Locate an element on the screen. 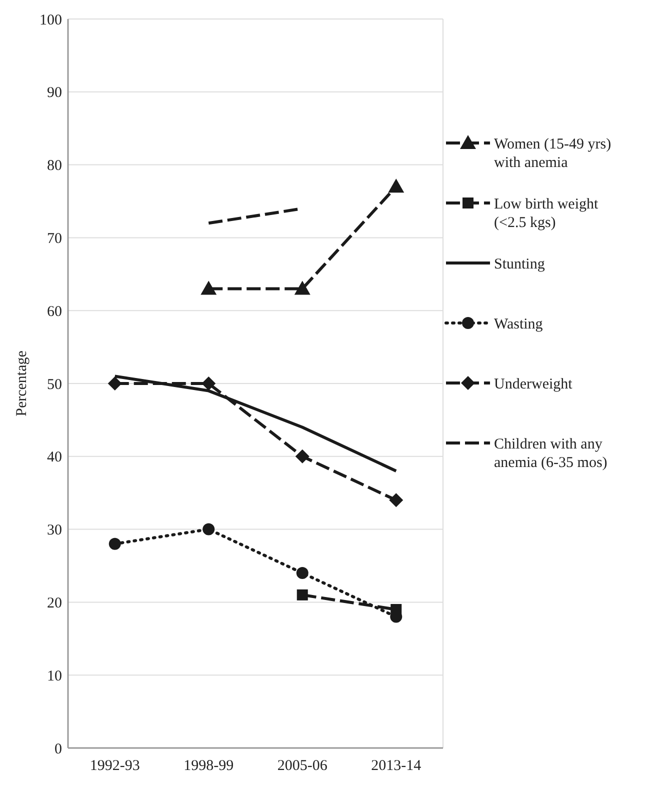  legend-label: Women (15-49 yrs) with anemia is located at coordinates (553, 153).